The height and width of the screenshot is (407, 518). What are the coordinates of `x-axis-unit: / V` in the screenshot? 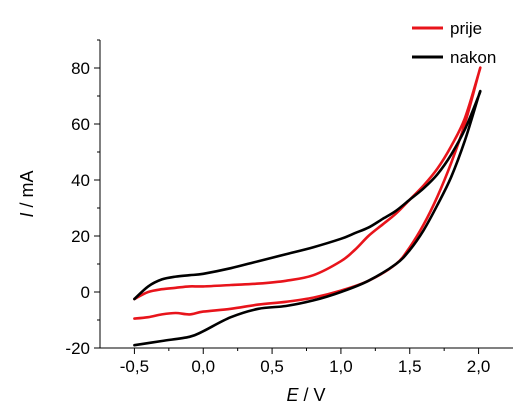 It's located at (312, 395).